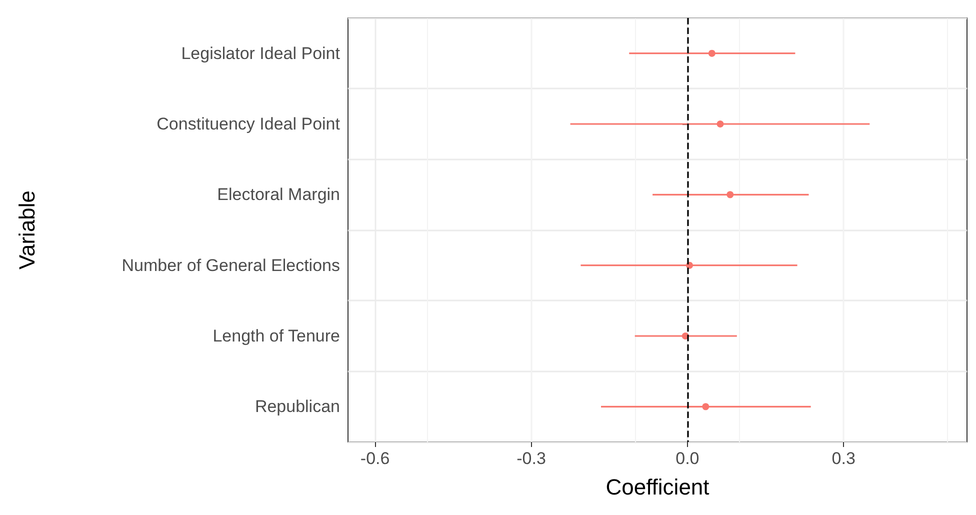  I want to click on y-tick-label: Legislator Ideal Point, so click(260, 53).